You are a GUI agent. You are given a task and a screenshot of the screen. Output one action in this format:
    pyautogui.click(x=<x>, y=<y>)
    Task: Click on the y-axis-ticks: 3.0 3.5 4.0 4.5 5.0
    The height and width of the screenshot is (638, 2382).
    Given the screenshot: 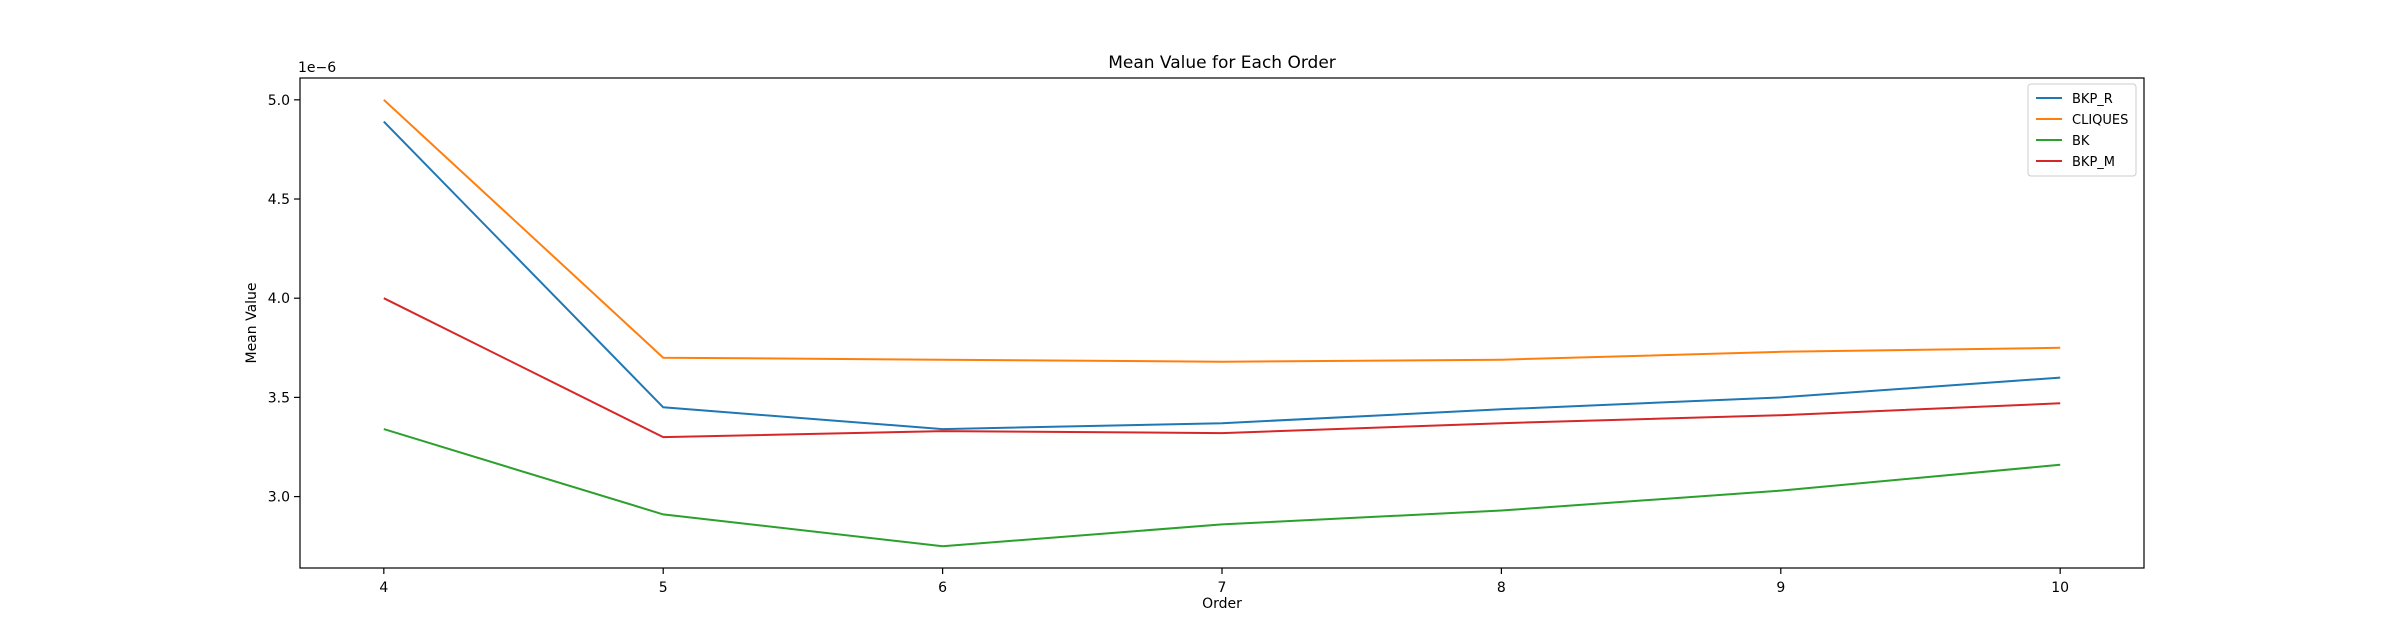 What is the action you would take?
    pyautogui.click(x=284, y=299)
    